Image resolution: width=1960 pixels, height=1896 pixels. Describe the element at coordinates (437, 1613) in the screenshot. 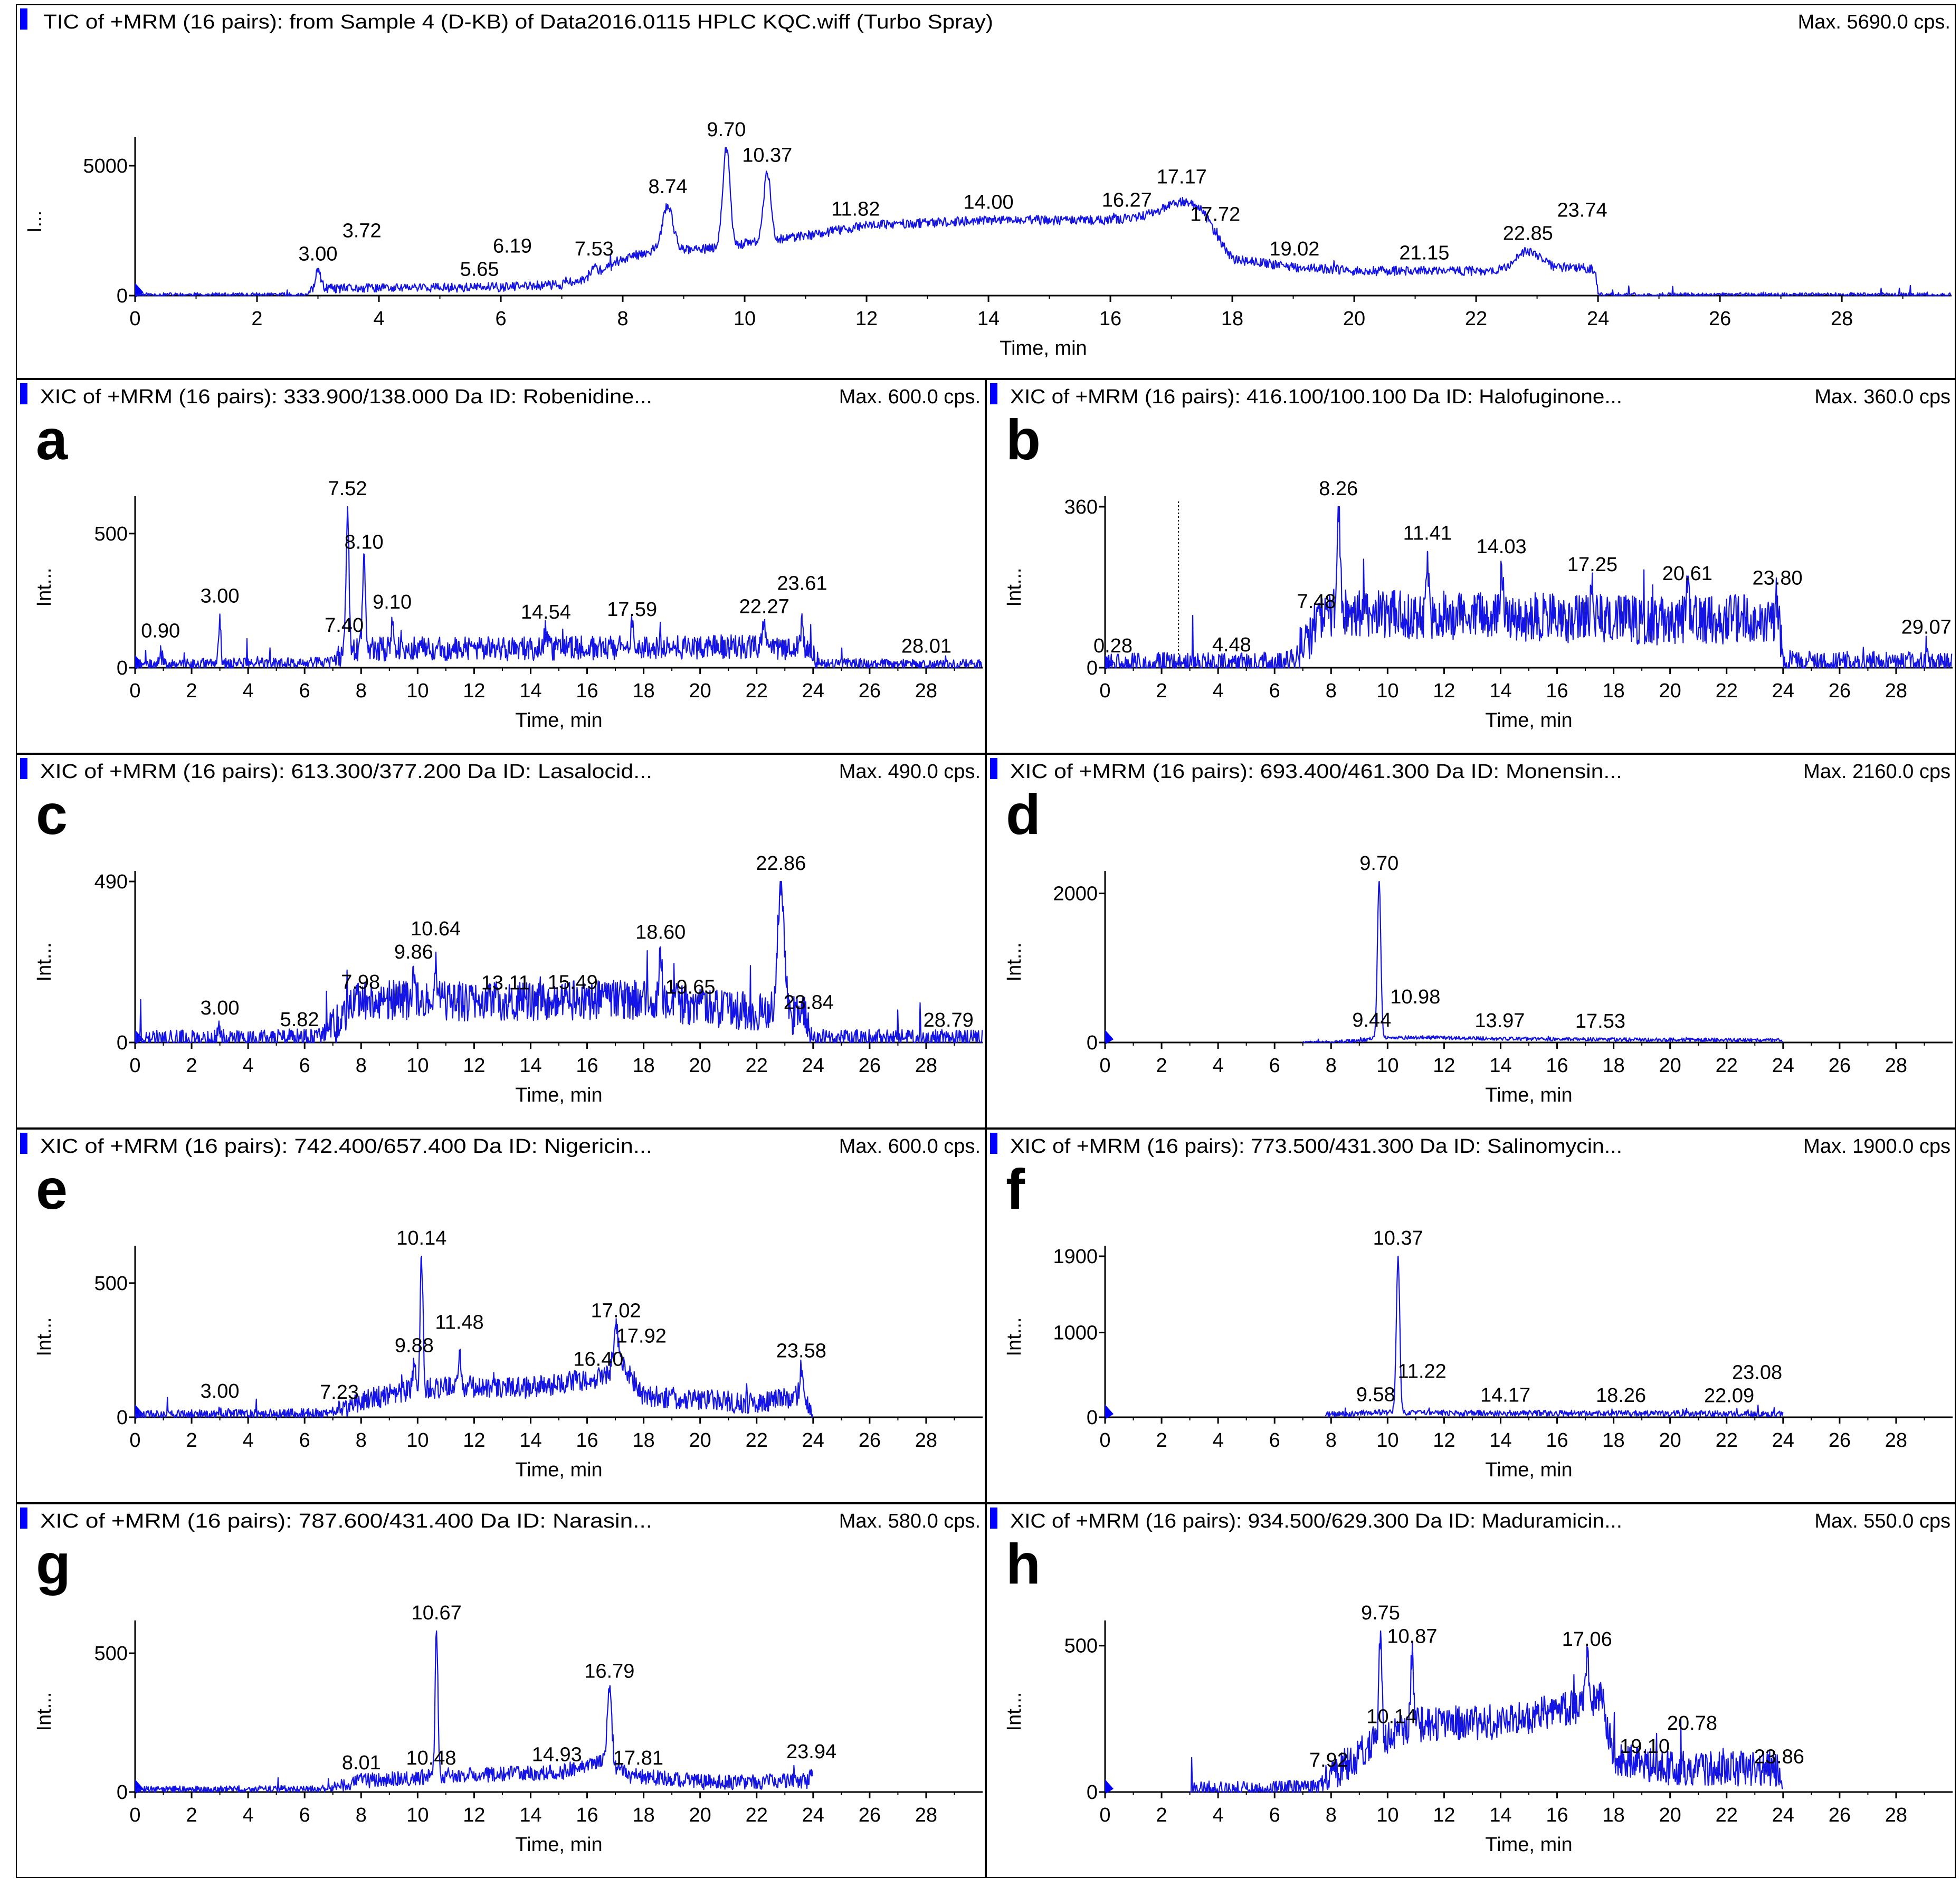

I see `peak-label: 10.67` at that location.